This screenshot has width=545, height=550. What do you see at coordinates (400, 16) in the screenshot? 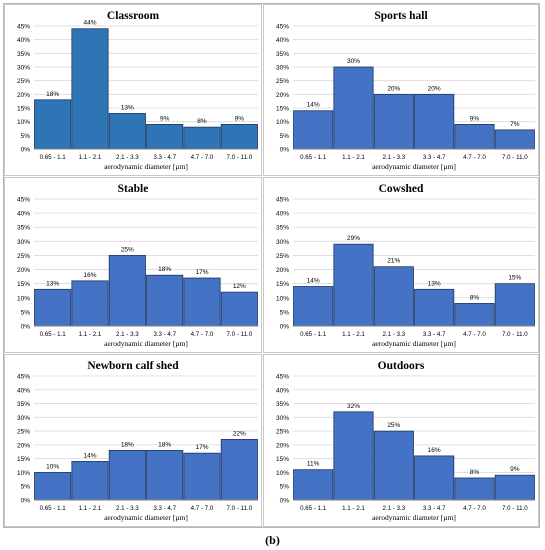
I see `chart-title: Sports hall` at bounding box center [400, 16].